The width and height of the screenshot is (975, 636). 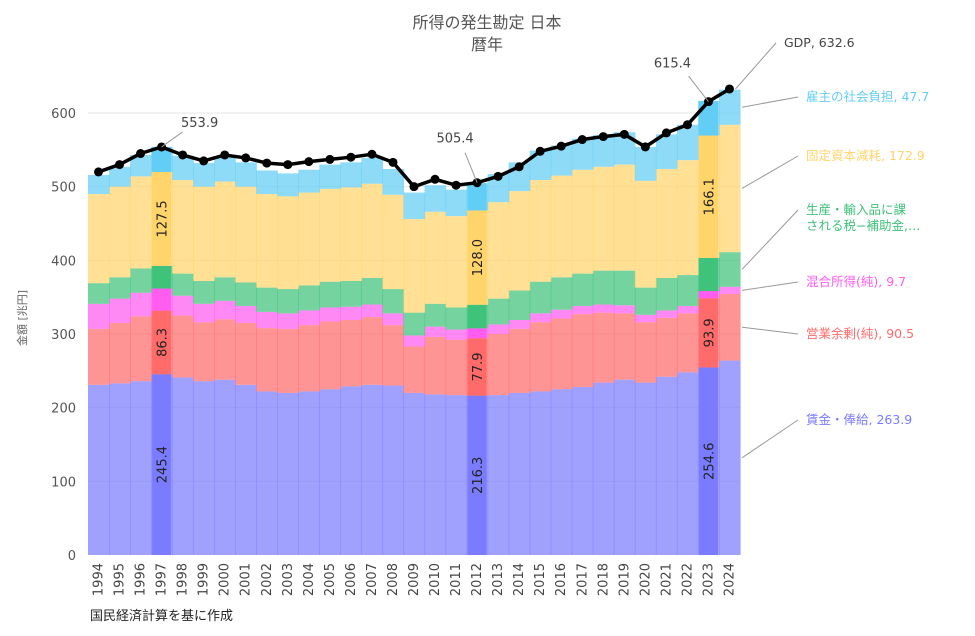 What do you see at coordinates (414, 344) in the screenshot?
I see `area-series` at bounding box center [414, 344].